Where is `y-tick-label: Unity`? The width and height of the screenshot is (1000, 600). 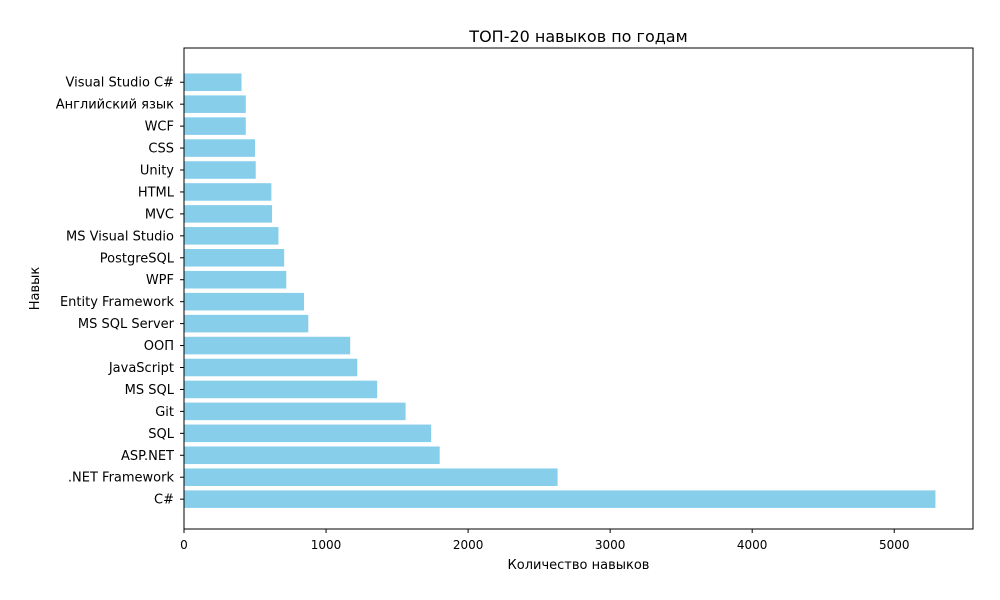 y-tick-label: Unity is located at coordinates (157, 171).